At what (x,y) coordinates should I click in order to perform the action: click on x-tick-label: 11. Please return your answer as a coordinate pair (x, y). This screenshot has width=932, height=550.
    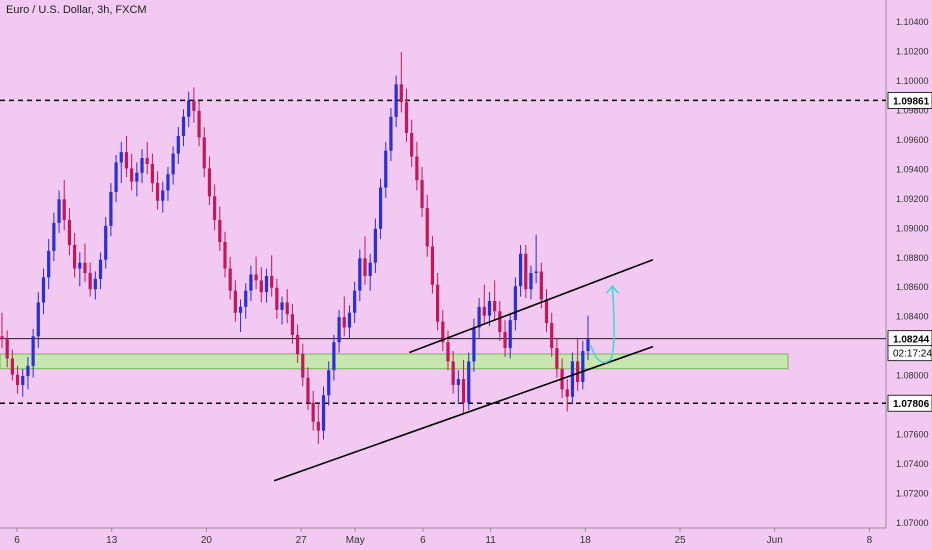
    Looking at the image, I should click on (490, 540).